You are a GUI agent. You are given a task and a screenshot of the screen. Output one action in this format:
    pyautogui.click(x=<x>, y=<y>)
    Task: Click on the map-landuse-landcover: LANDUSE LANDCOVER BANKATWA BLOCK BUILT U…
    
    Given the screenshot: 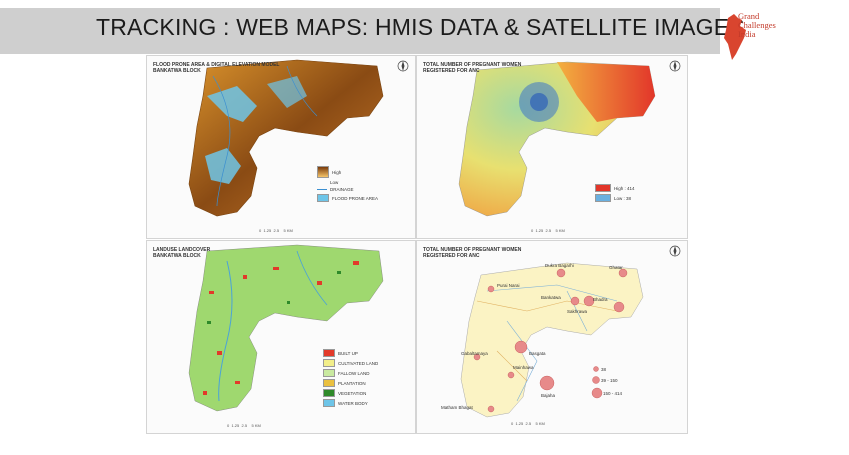 What is the action you would take?
    pyautogui.click(x=281, y=337)
    